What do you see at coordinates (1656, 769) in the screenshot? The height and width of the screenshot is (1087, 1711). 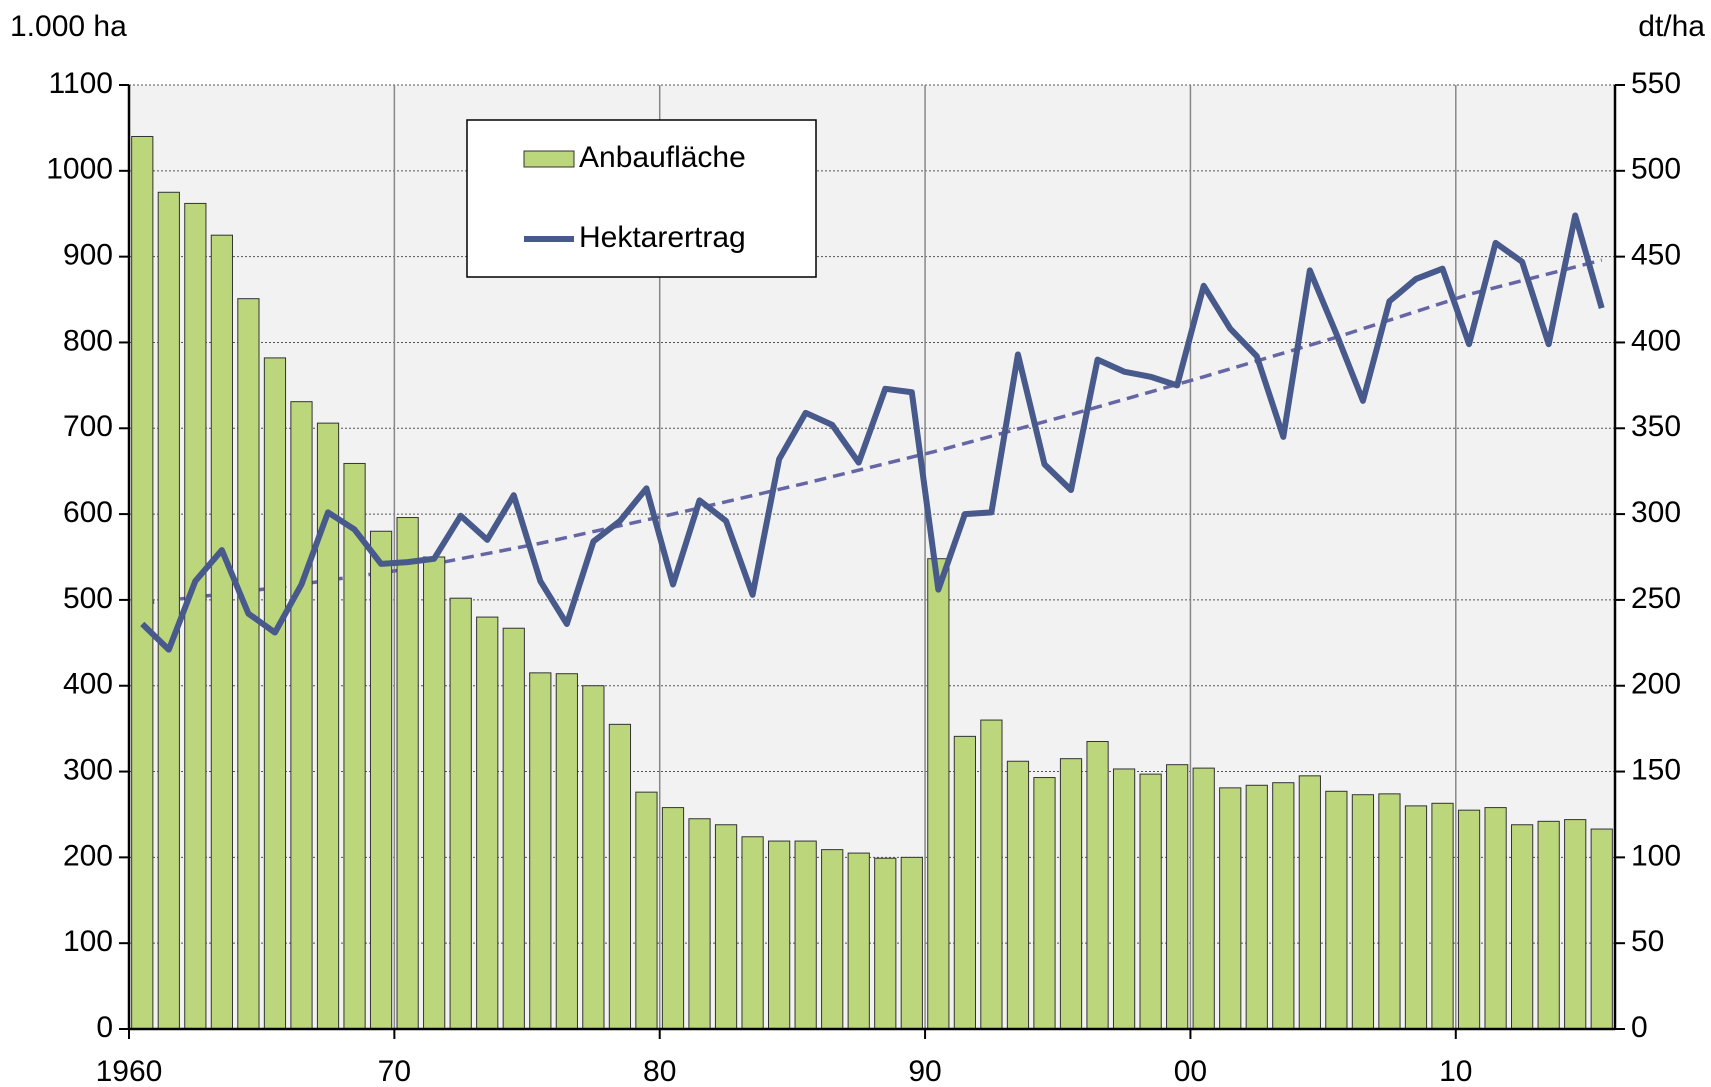 I see `y2-tick-label: 150` at bounding box center [1656, 769].